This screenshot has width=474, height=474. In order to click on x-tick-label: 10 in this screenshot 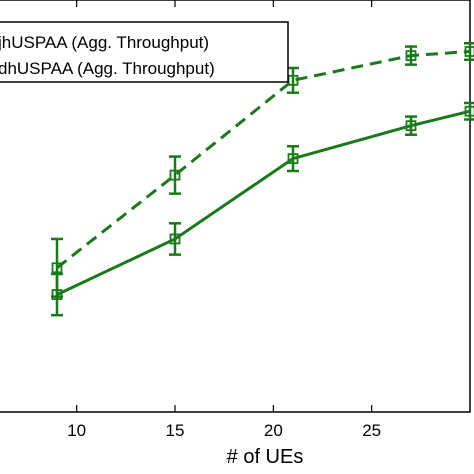, I will do `click(76, 430)`.